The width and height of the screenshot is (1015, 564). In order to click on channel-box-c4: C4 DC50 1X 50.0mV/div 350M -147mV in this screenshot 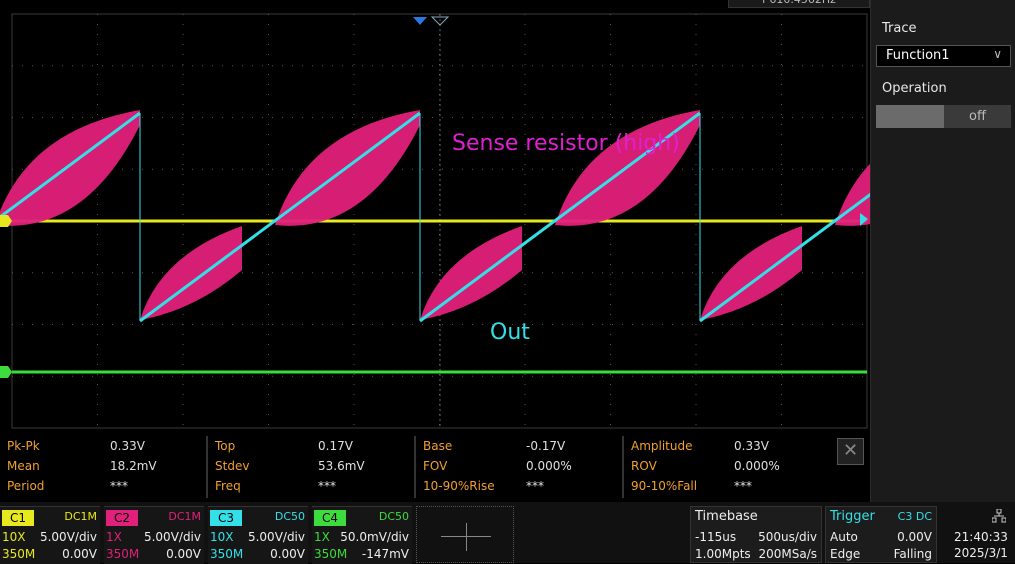, I will do `click(362, 535)`.